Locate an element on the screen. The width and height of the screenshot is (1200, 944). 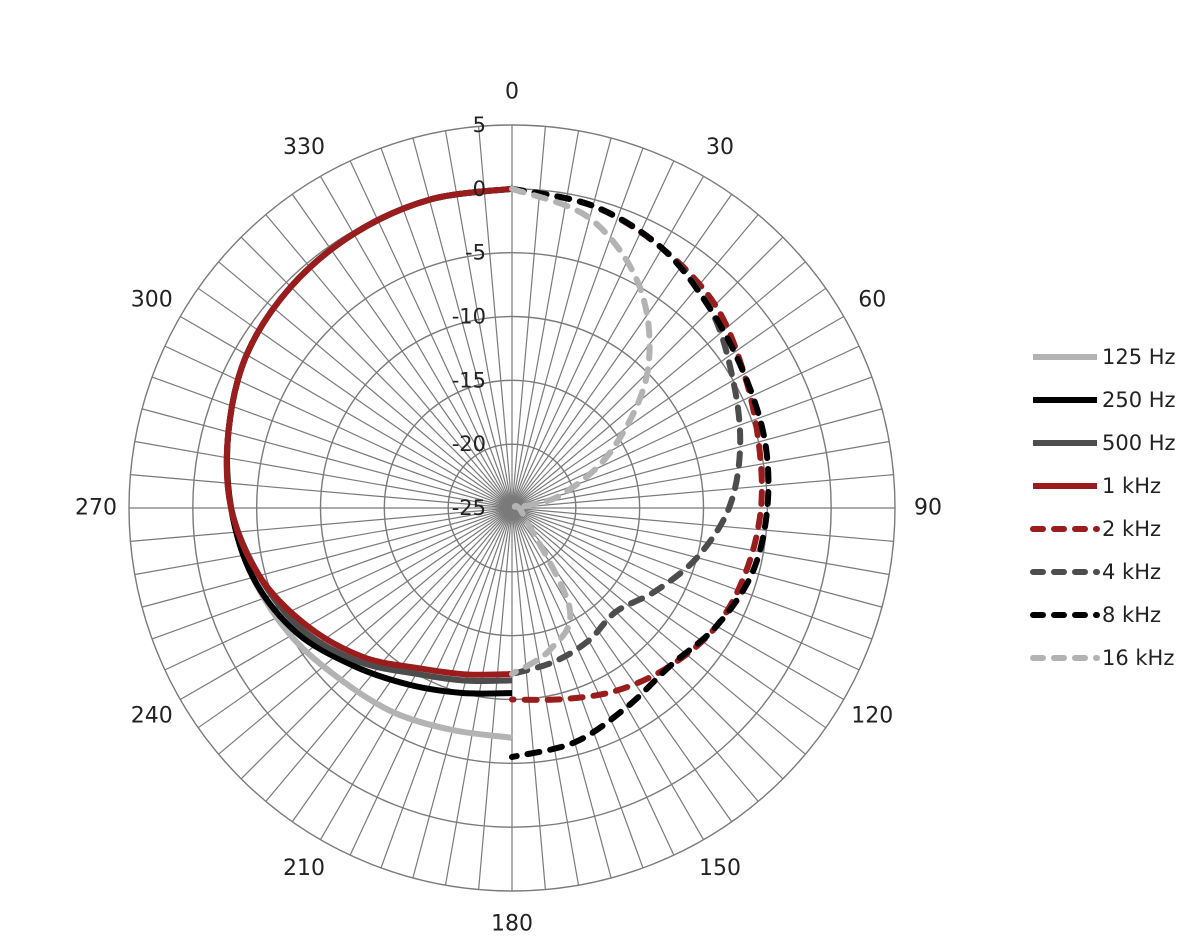
radial-tick-label: -5 is located at coordinates (475, 253).